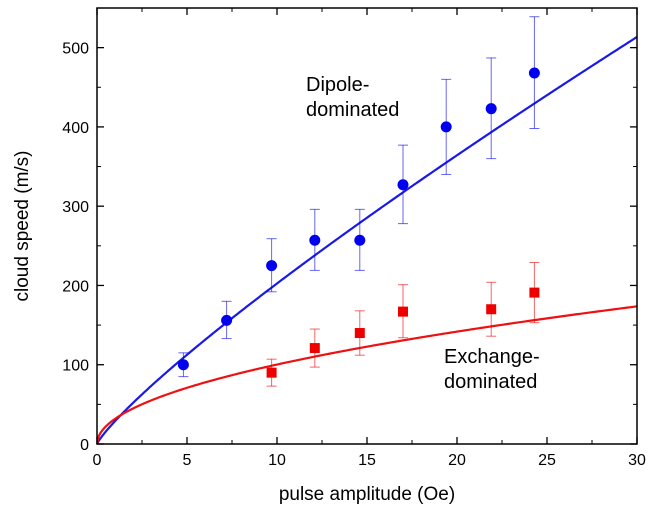  I want to click on x-tick-label: 5, so click(187, 460).